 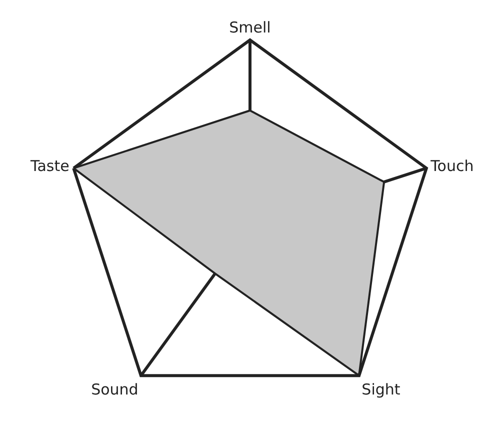 What do you see at coordinates (114, 389) in the screenshot?
I see `spoke-label: Sound` at bounding box center [114, 389].